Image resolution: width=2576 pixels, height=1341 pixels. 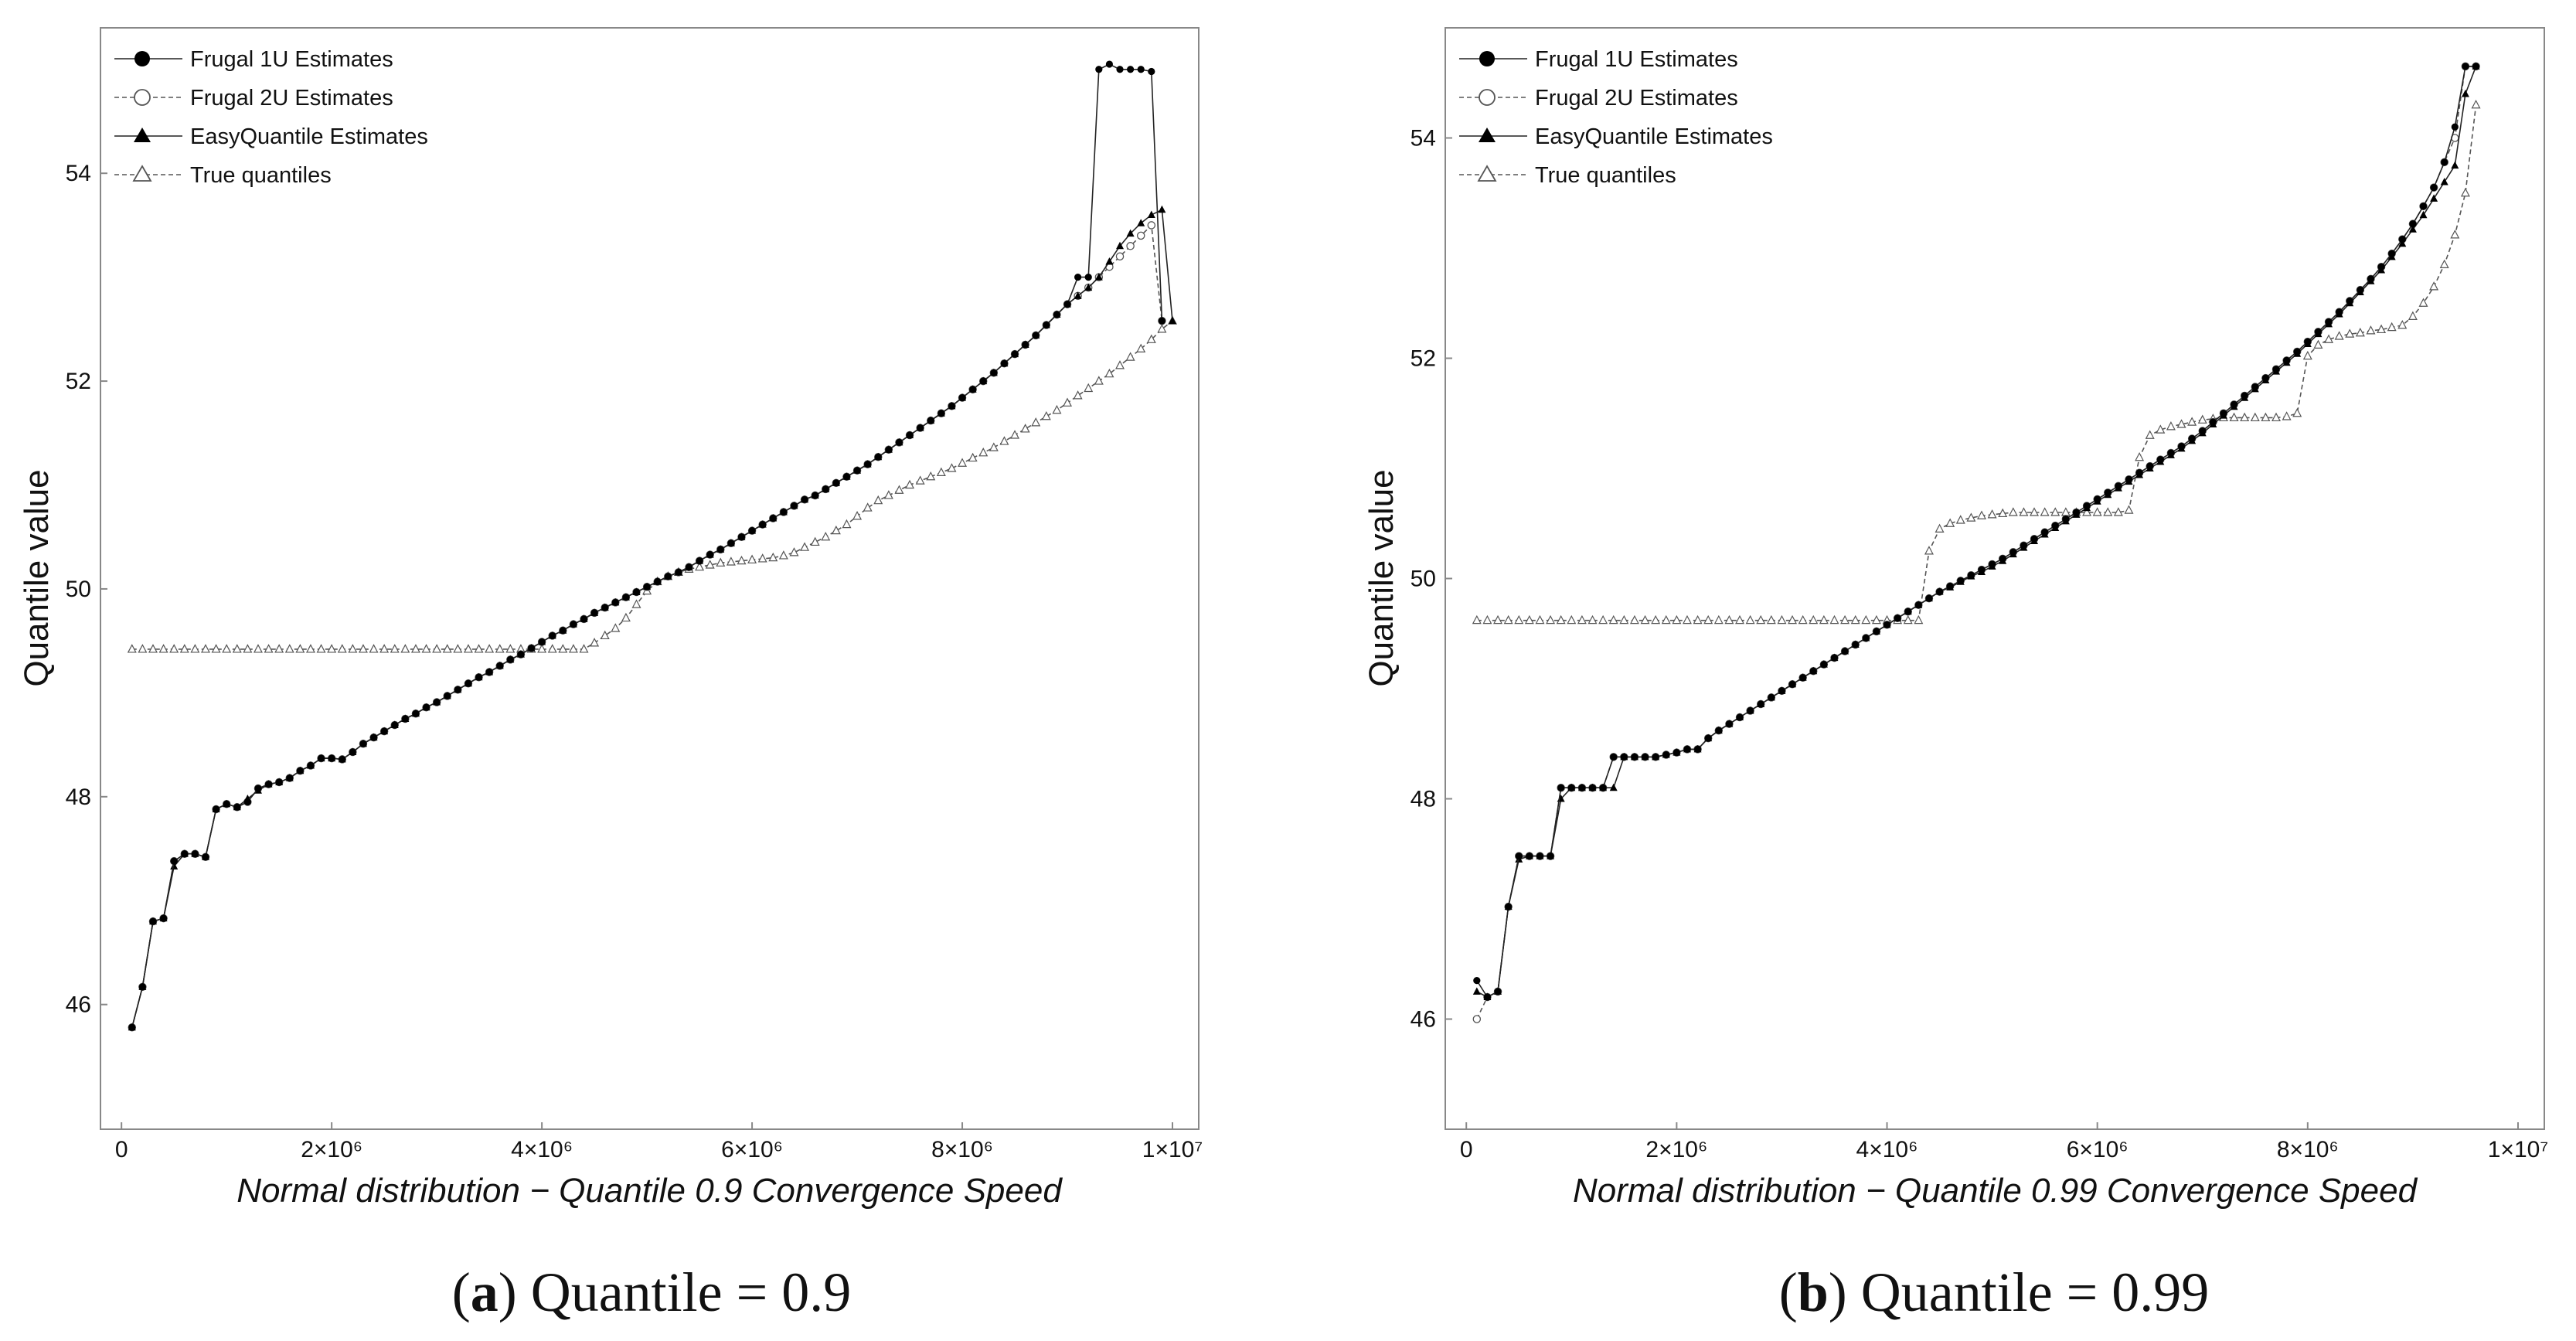 I want to click on legend-entry-frugal-1u: Frugal 1U Estimates, so click(x=1598, y=59).